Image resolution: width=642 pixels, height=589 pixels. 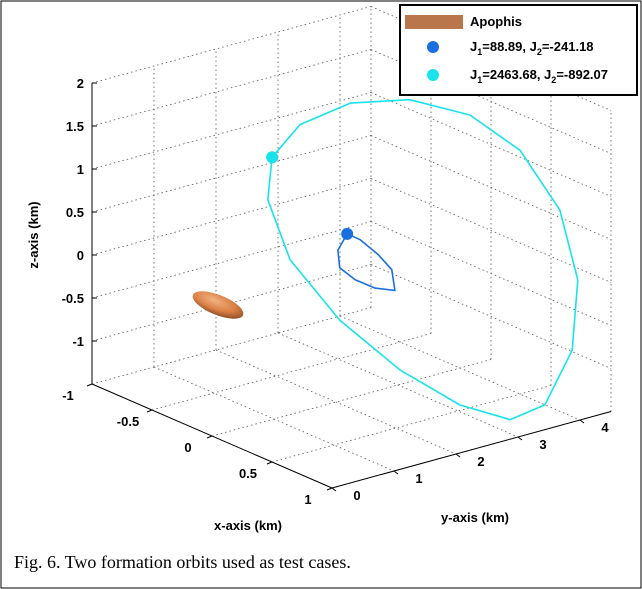 What do you see at coordinates (218, 305) in the screenshot?
I see `asteroid-shape` at bounding box center [218, 305].